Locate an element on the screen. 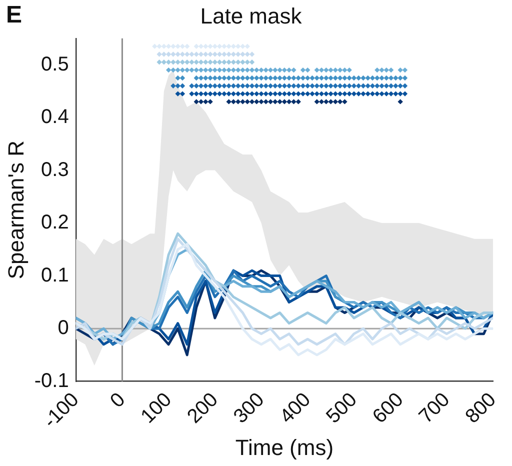 This screenshot has width=512, height=466. x-tick-label: 500 is located at coordinates (342, 408).